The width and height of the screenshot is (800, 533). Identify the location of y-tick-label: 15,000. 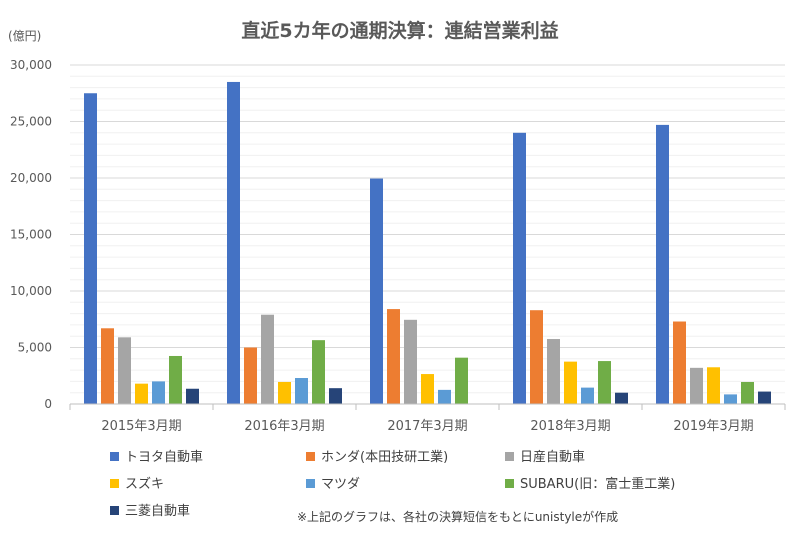
(31, 235).